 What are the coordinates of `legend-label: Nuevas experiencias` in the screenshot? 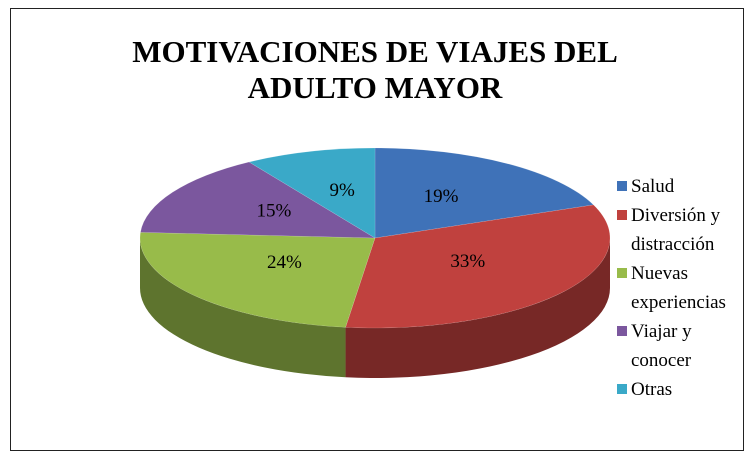 It's located at (678, 288).